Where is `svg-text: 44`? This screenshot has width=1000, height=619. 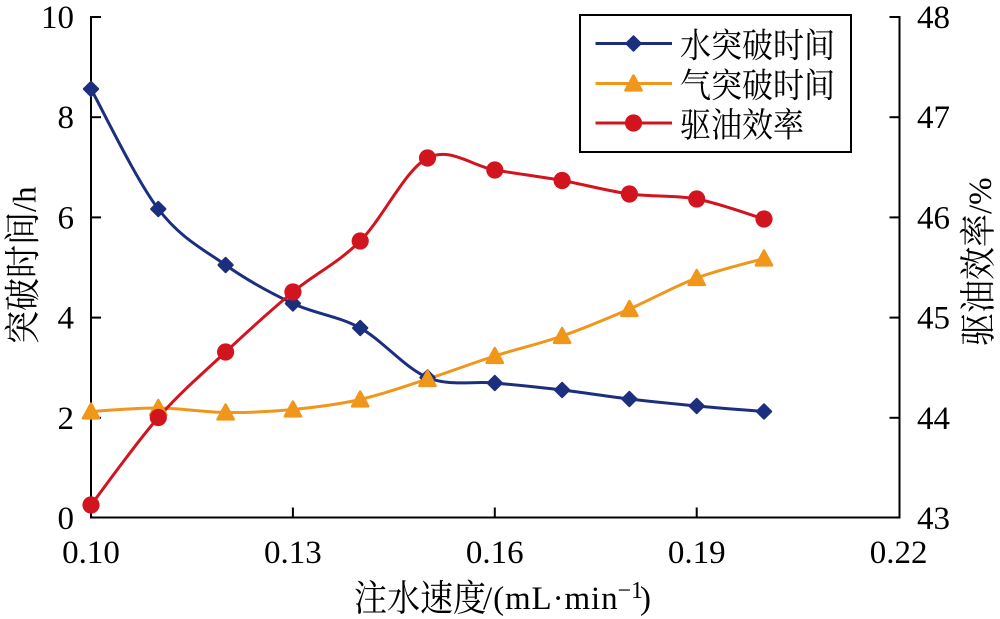
svg-text: 44 is located at coordinates (933, 419).